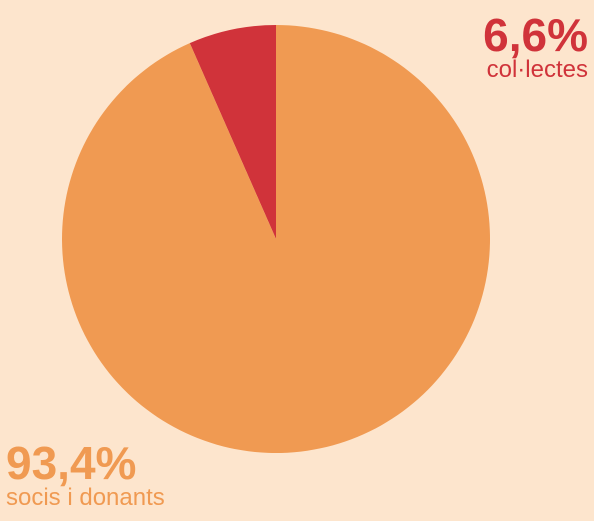  What do you see at coordinates (71, 463) in the screenshot?
I see `slice-percent-socis-i-donants: 93,4%` at bounding box center [71, 463].